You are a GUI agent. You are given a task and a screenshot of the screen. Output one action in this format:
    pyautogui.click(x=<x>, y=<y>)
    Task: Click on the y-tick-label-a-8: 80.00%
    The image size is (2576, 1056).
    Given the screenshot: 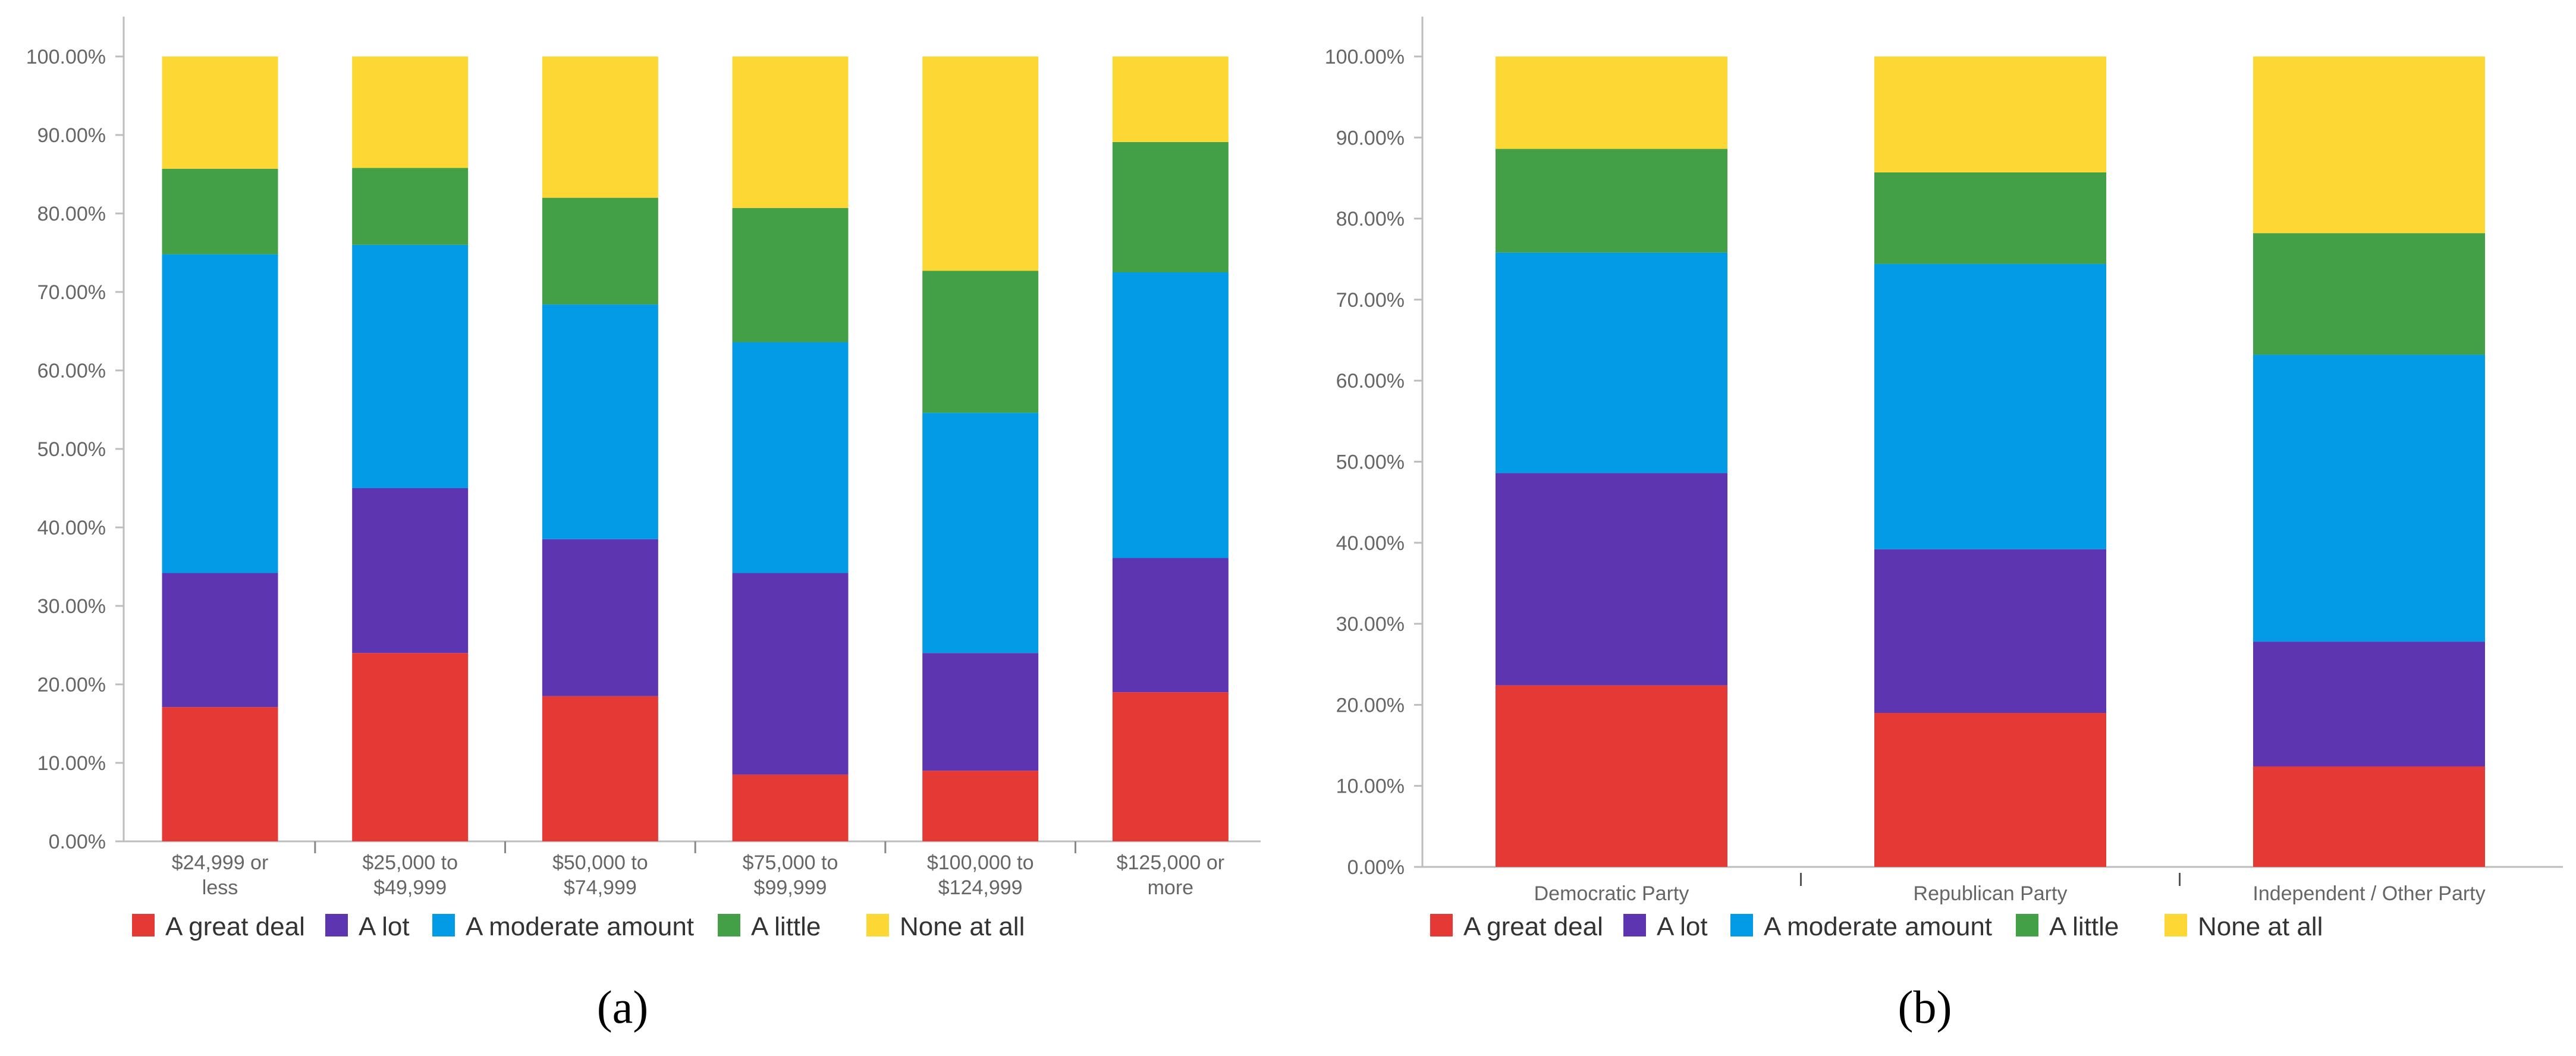 What is the action you would take?
    pyautogui.click(x=71, y=214)
    